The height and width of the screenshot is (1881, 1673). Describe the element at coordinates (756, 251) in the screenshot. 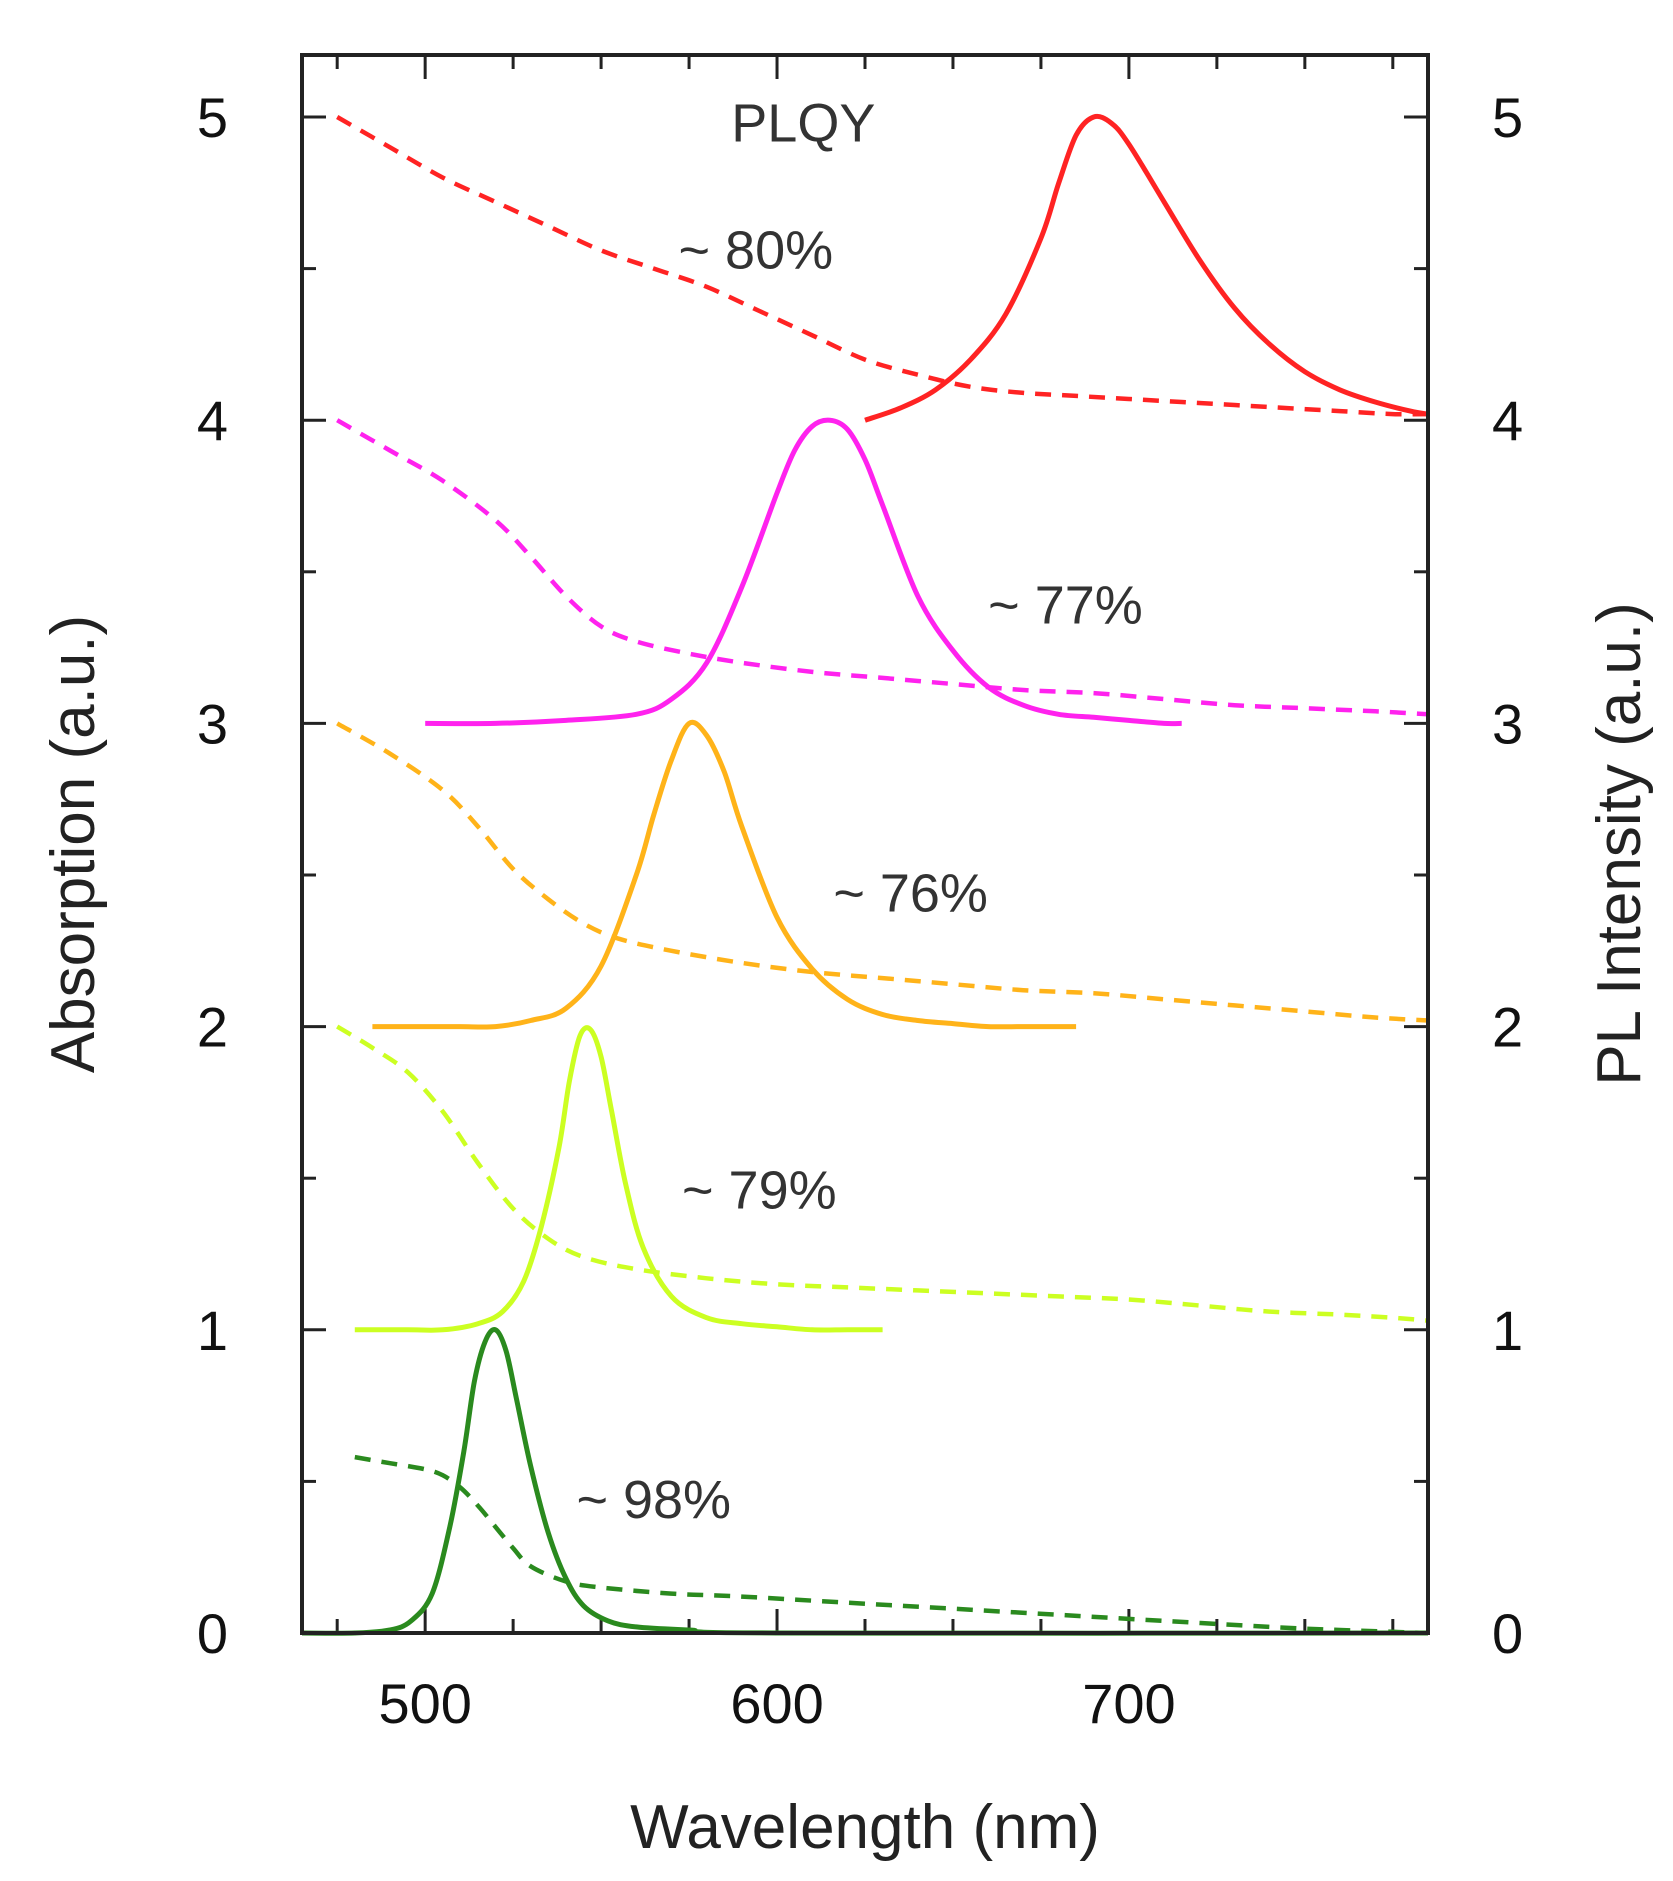

I see `plqy-value-label: ~ 80%` at that location.